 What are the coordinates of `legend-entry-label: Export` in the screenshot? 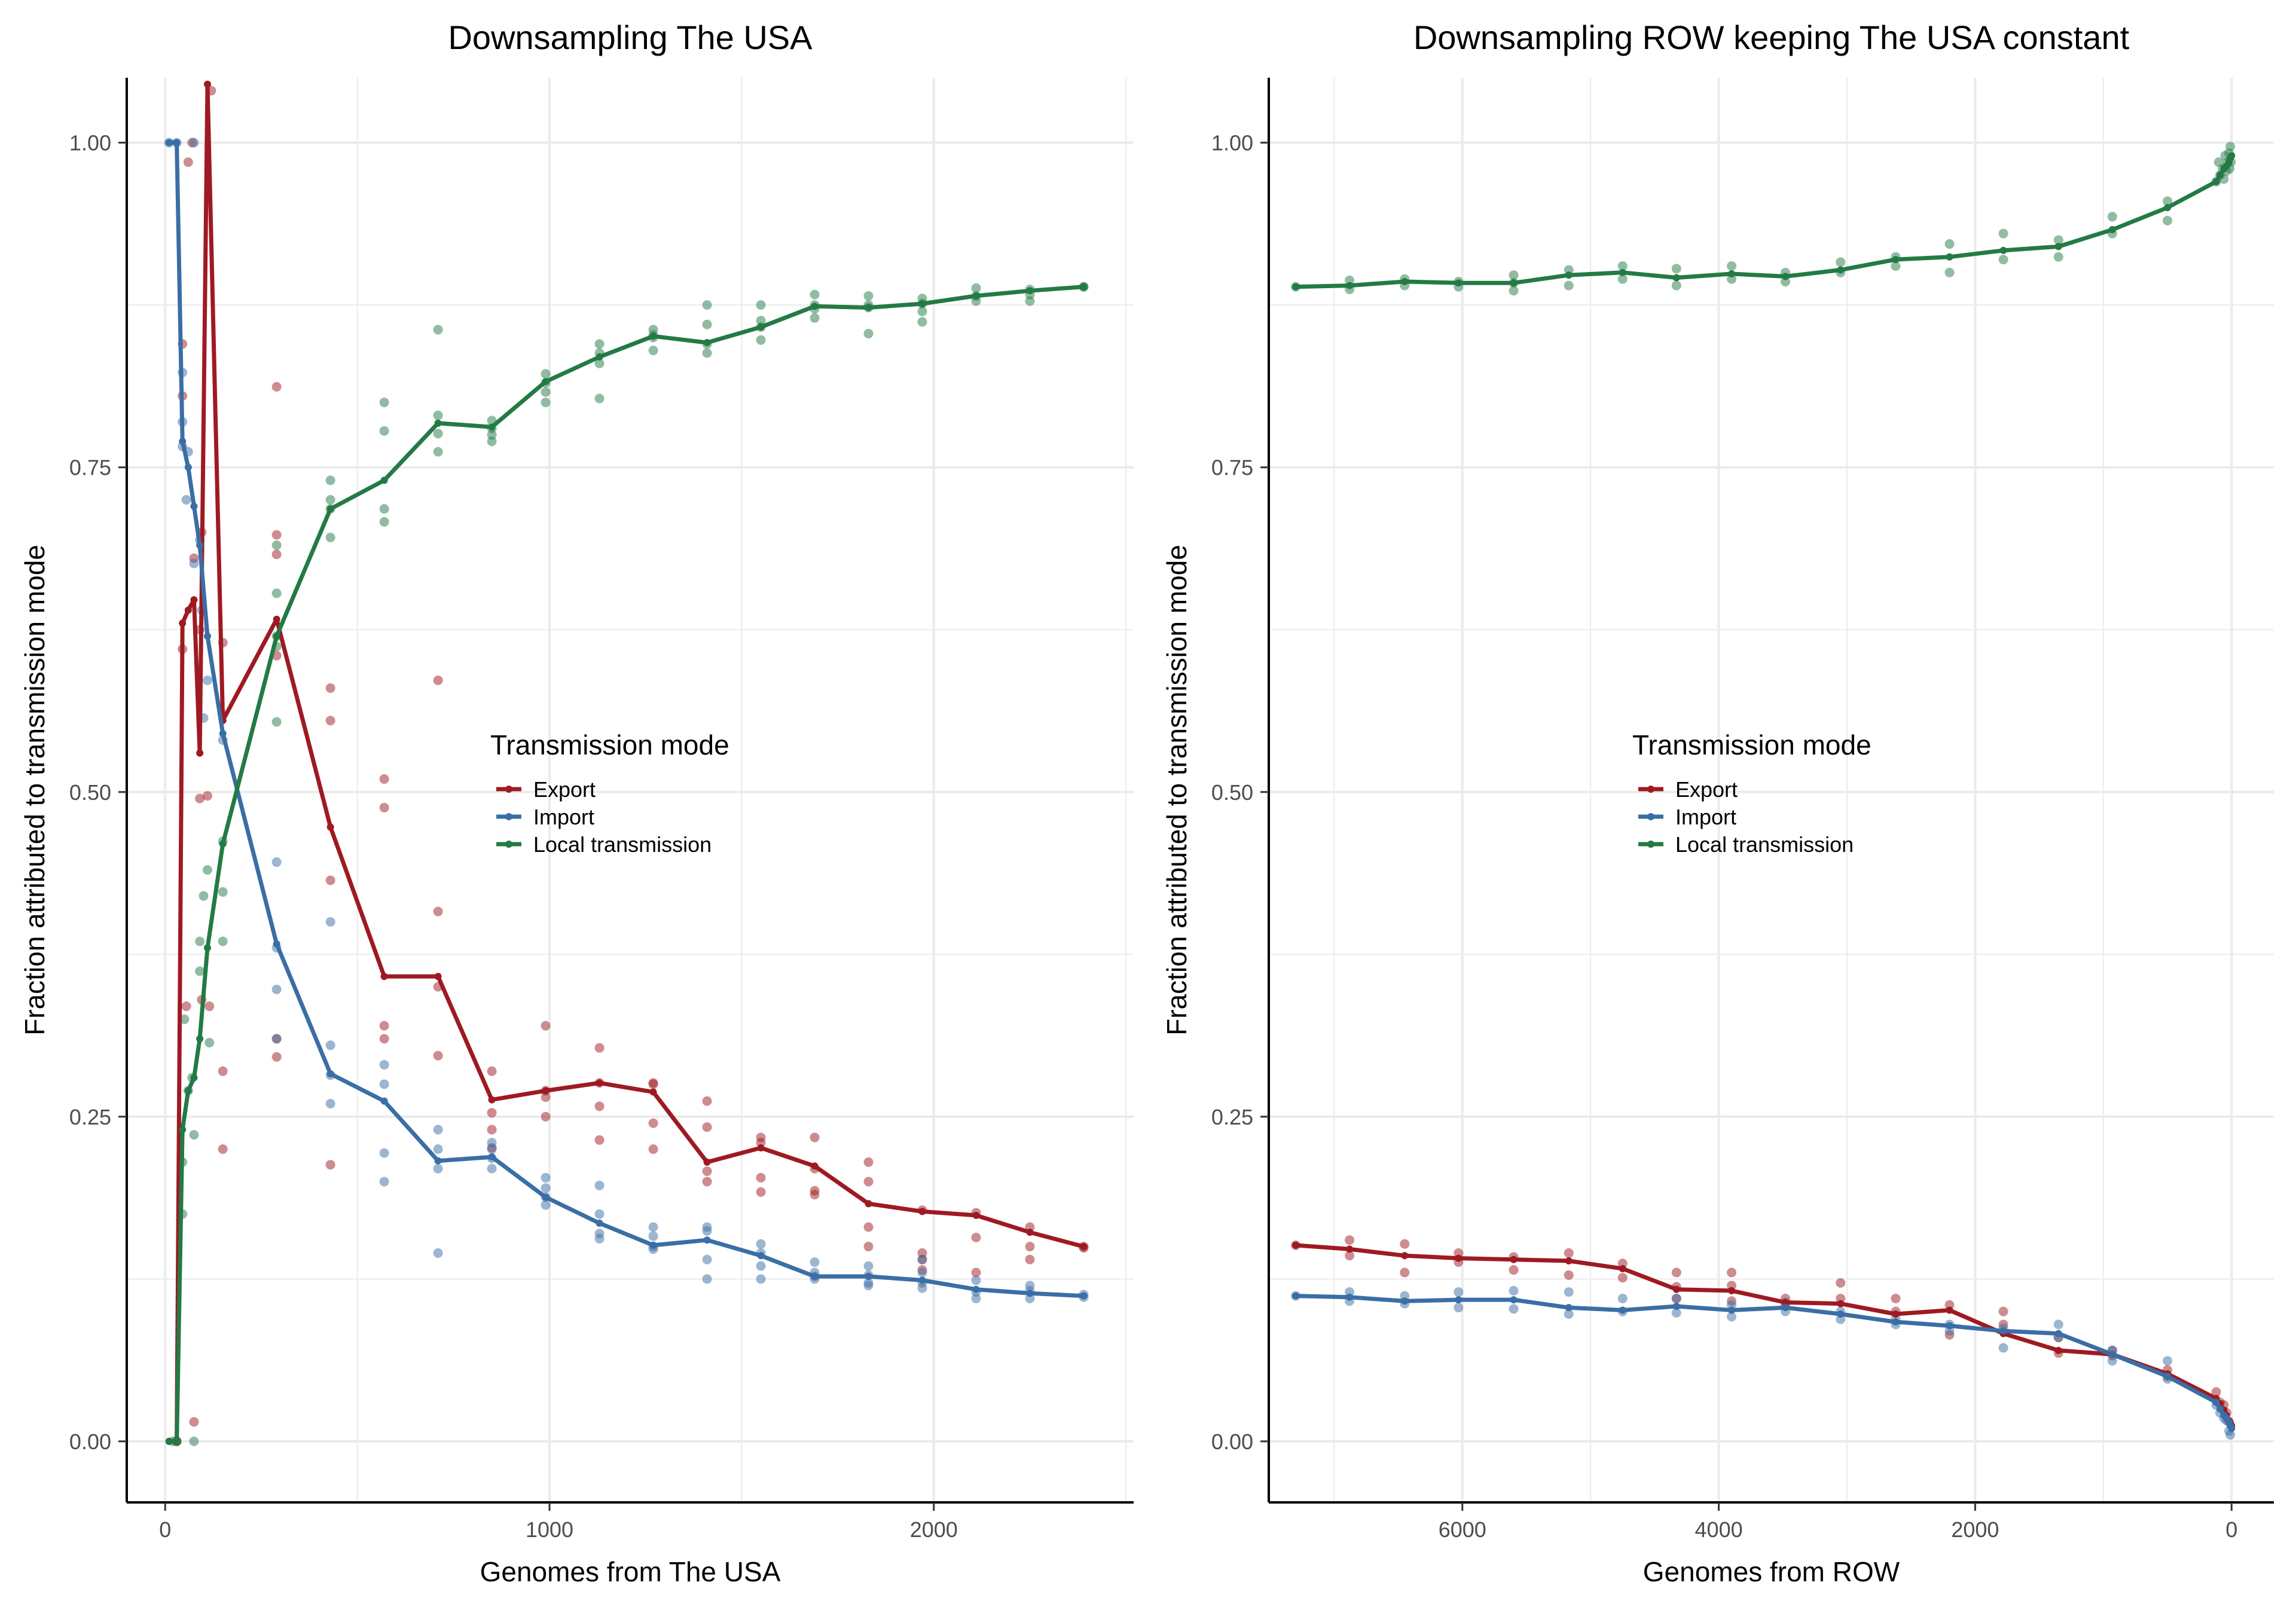 It's located at (1706, 790).